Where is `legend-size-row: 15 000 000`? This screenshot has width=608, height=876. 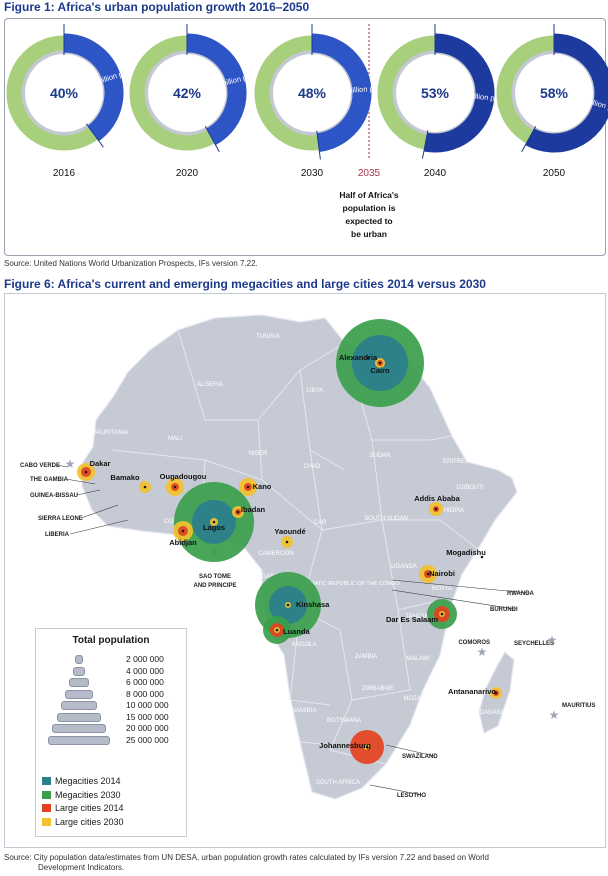
legend-size-row: 15 000 000 is located at coordinates (111, 717).